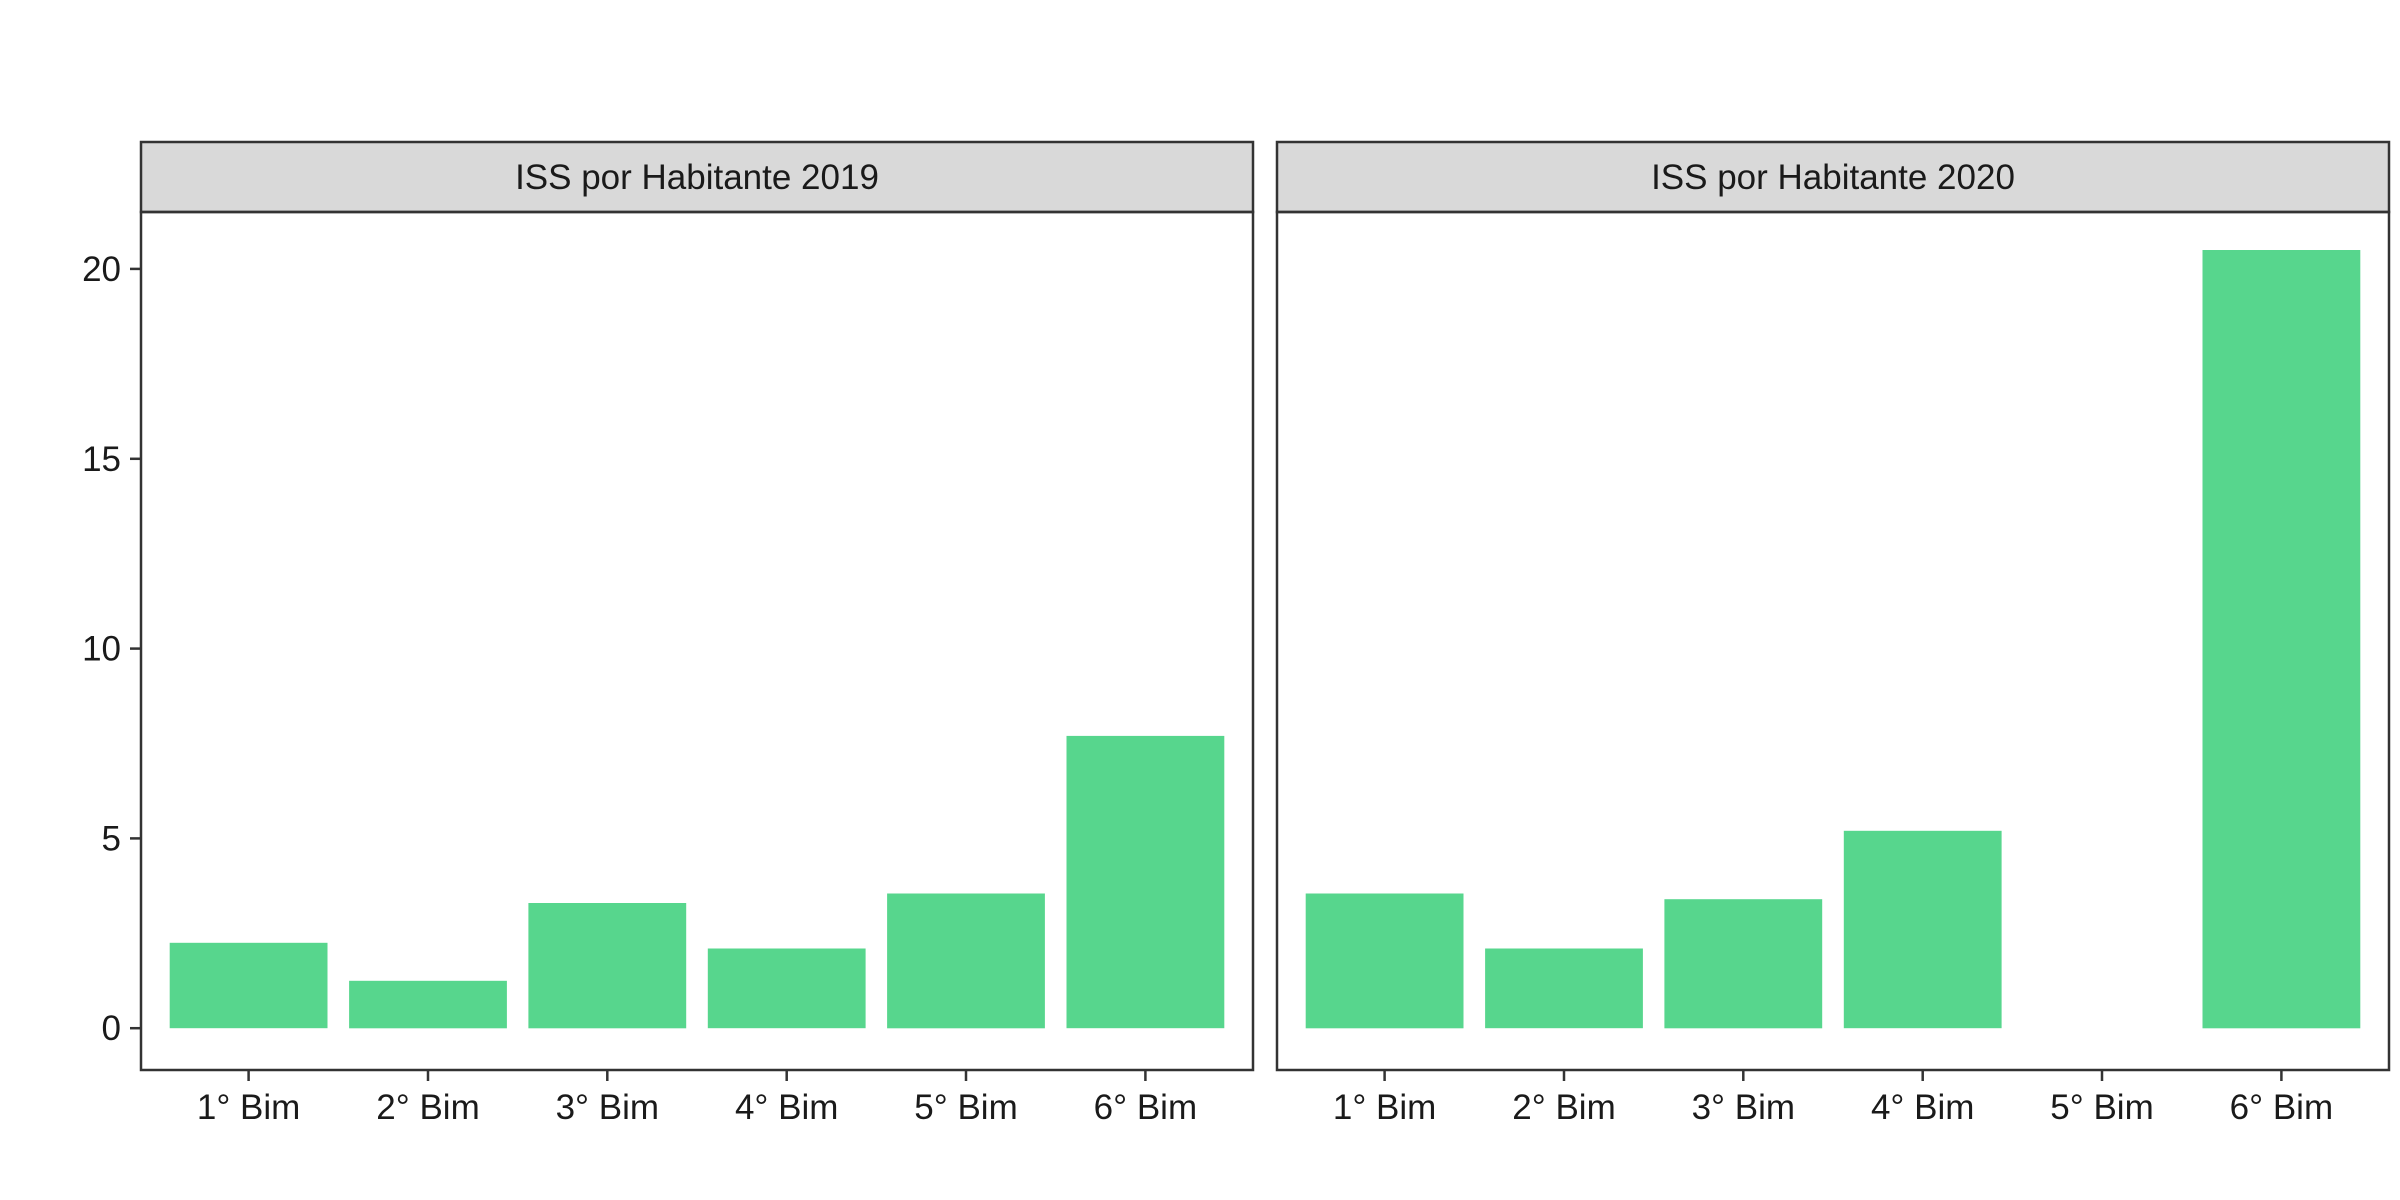 The image size is (2400, 1200). Describe the element at coordinates (2101, 1107) in the screenshot. I see `x-tick-label-2020-5: 5° Bim` at that location.